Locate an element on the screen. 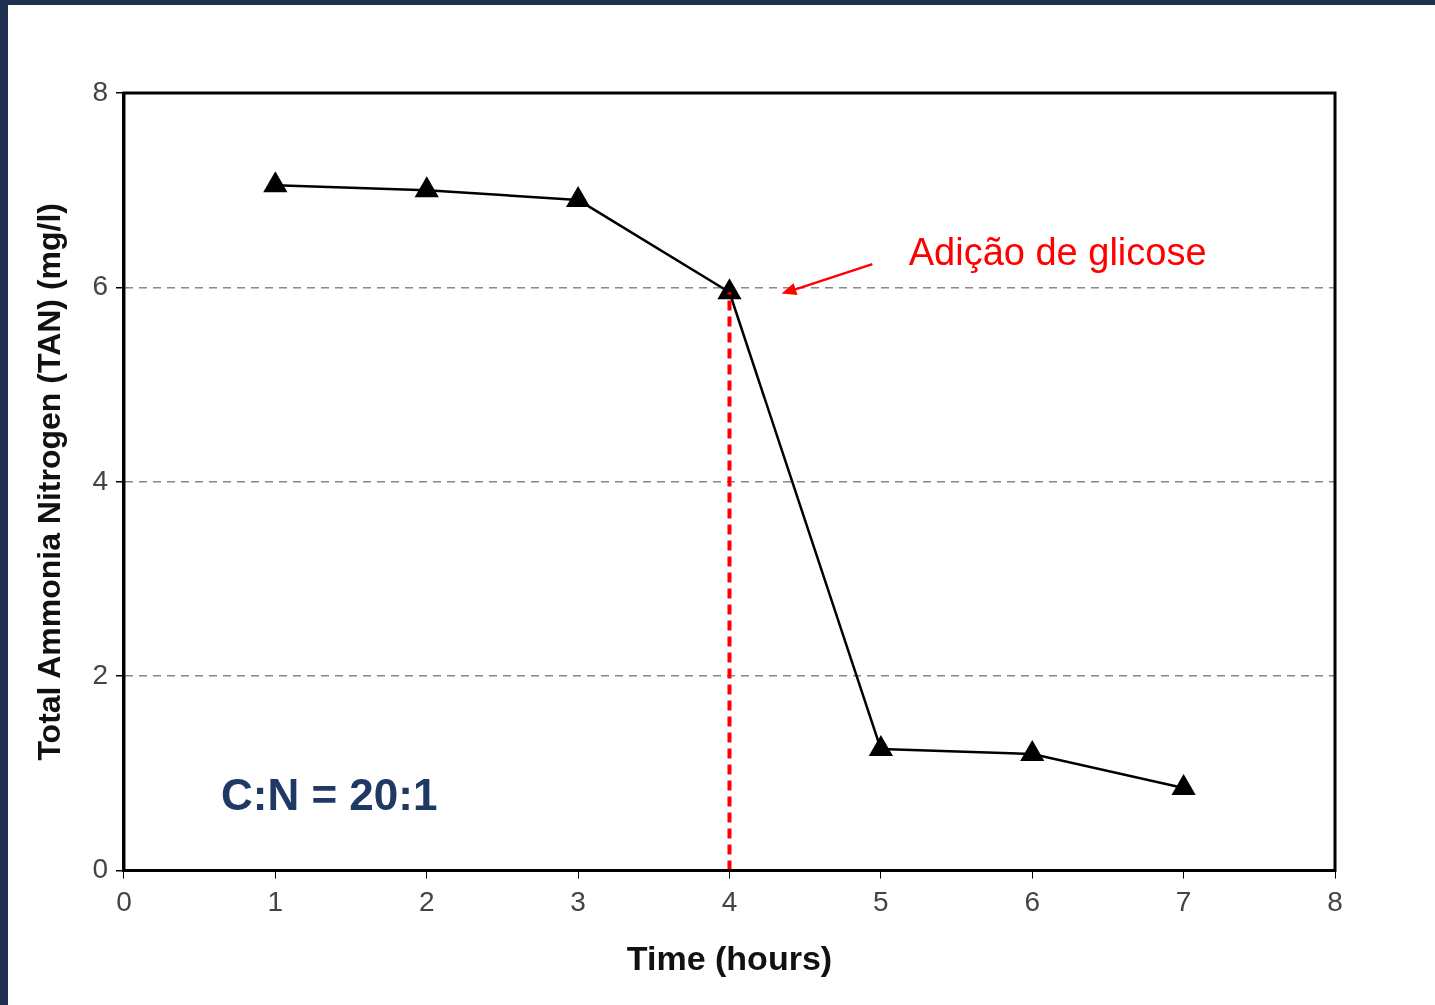 The height and width of the screenshot is (1005, 1435). x-axis-title: Time (hours) is located at coordinates (729, 957).